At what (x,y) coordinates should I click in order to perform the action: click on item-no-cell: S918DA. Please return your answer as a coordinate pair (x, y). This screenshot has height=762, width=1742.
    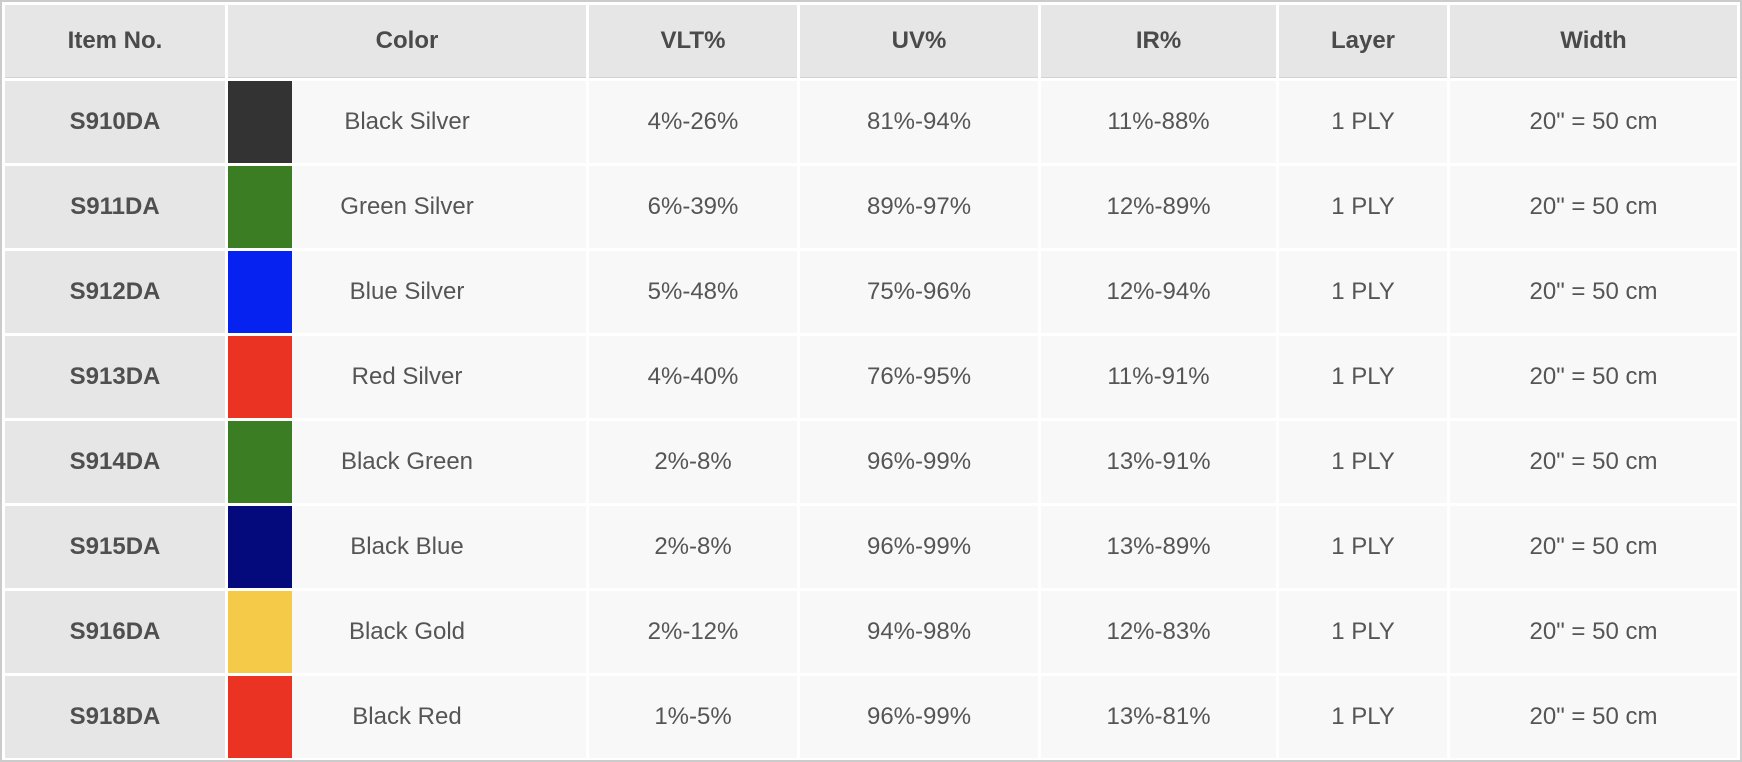
    Looking at the image, I should click on (115, 717).